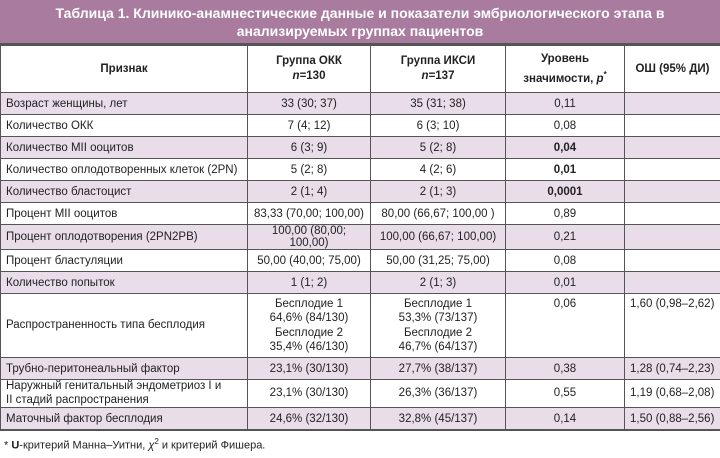 The width and height of the screenshot is (720, 458). What do you see at coordinates (124, 126) in the screenshot?
I see `cell-feature: Количество ОКК` at bounding box center [124, 126].